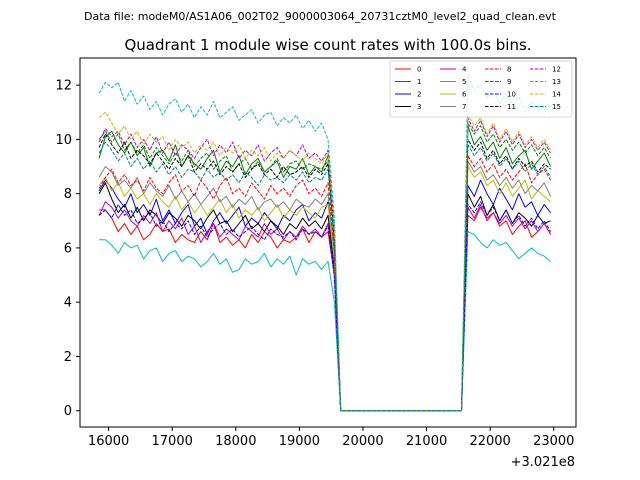  What do you see at coordinates (108, 441) in the screenshot?
I see `x-tick-label: 16000` at bounding box center [108, 441].